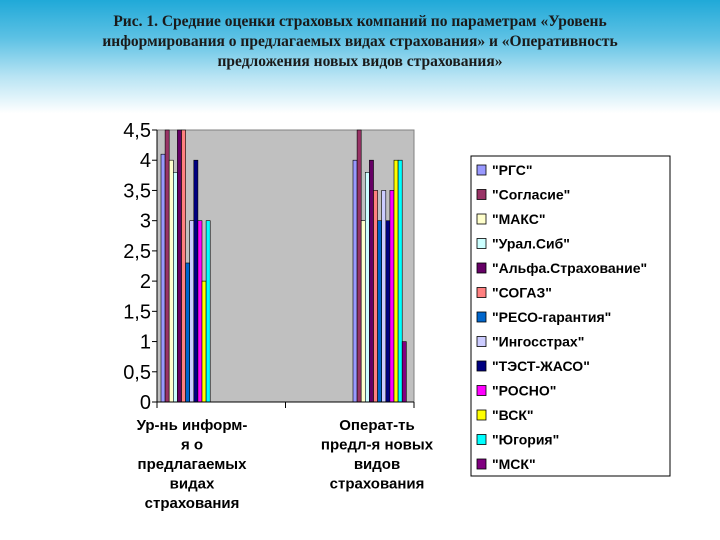 The width and height of the screenshot is (720, 540). What do you see at coordinates (145, 282) in the screenshot?
I see `y-tick-label: 2` at bounding box center [145, 282].